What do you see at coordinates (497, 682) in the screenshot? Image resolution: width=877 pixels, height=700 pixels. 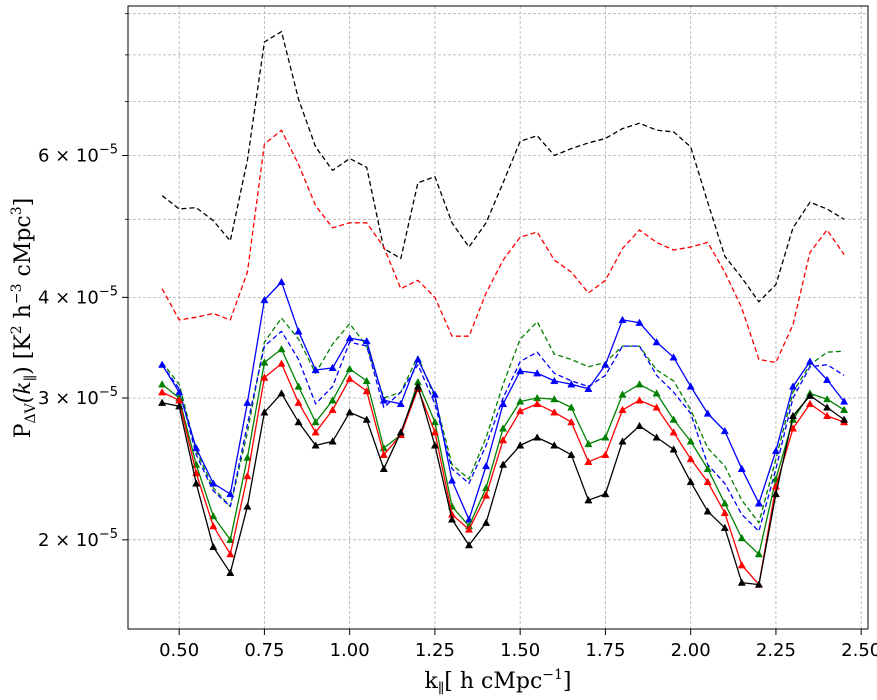 I see `x-axis-label: k∥[ h cMpc−1]` at bounding box center [497, 682].